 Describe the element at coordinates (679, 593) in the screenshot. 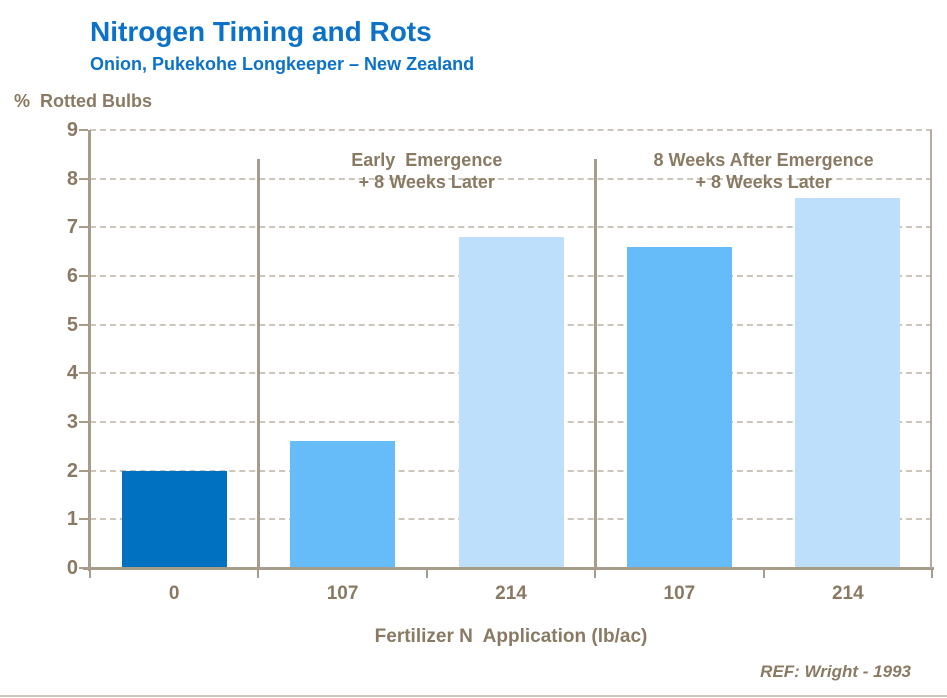

I see `x-category-label-4: 107` at that location.